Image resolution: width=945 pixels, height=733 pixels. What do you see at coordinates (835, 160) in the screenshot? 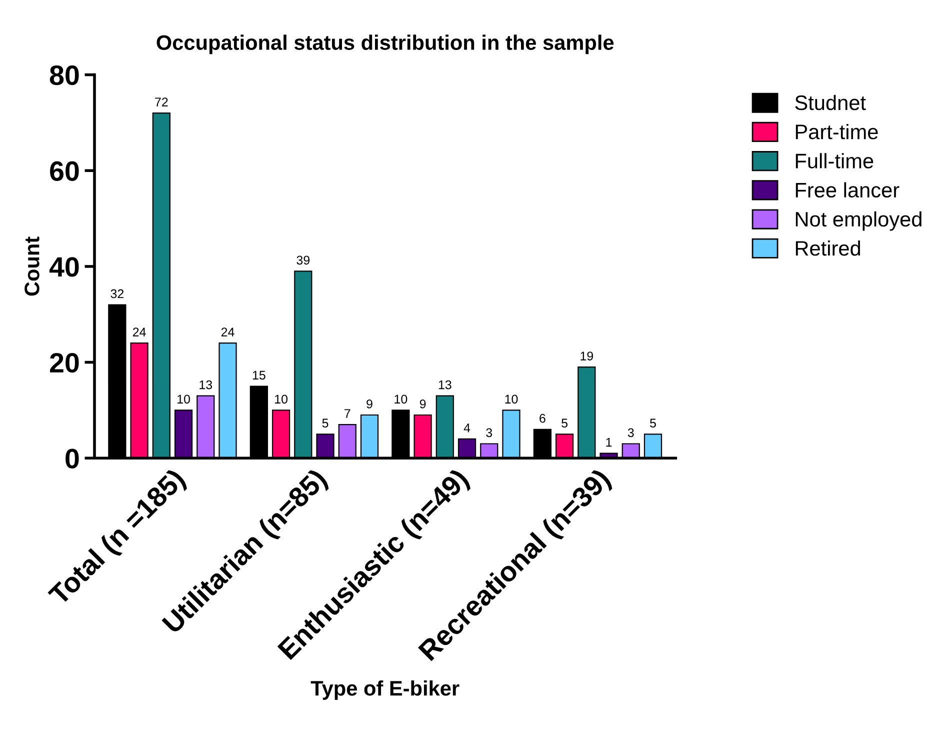
I see `legend-label: Full-time` at bounding box center [835, 160].